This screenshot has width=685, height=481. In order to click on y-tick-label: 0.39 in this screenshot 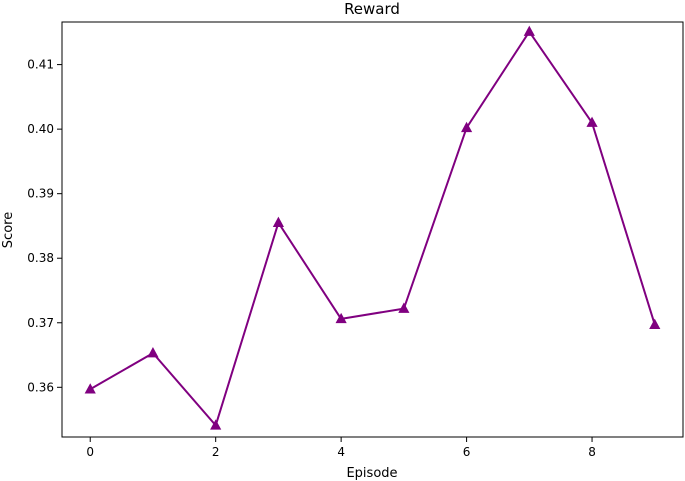, I will do `click(40, 194)`.